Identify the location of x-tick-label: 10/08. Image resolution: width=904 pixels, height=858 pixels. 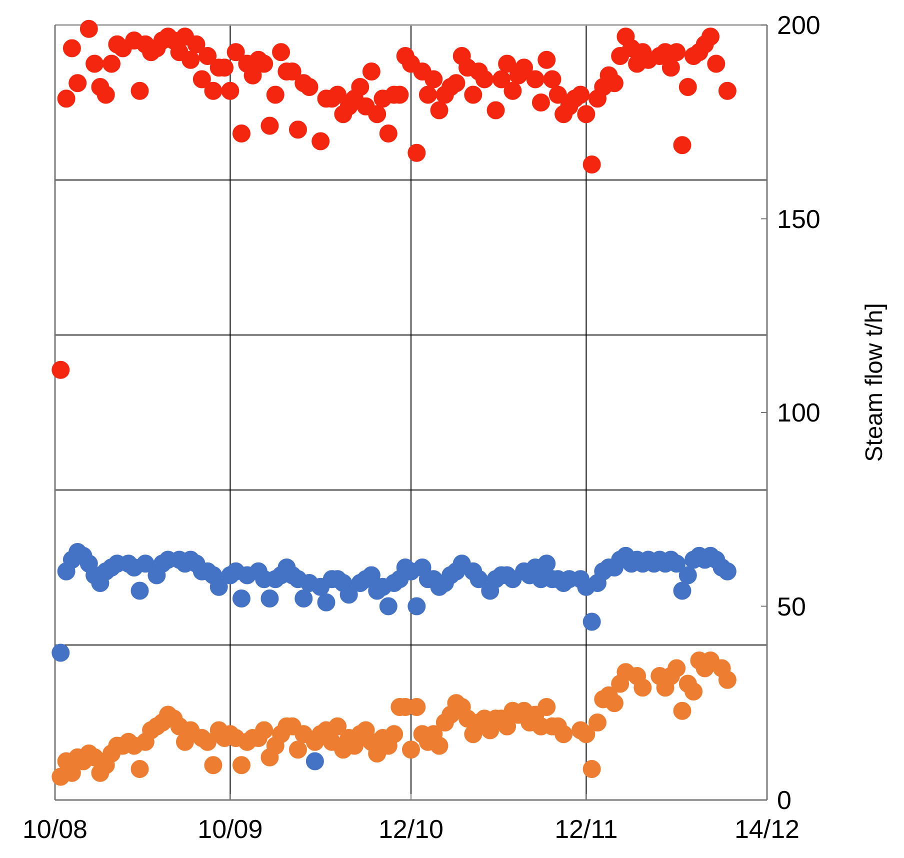
(55, 829).